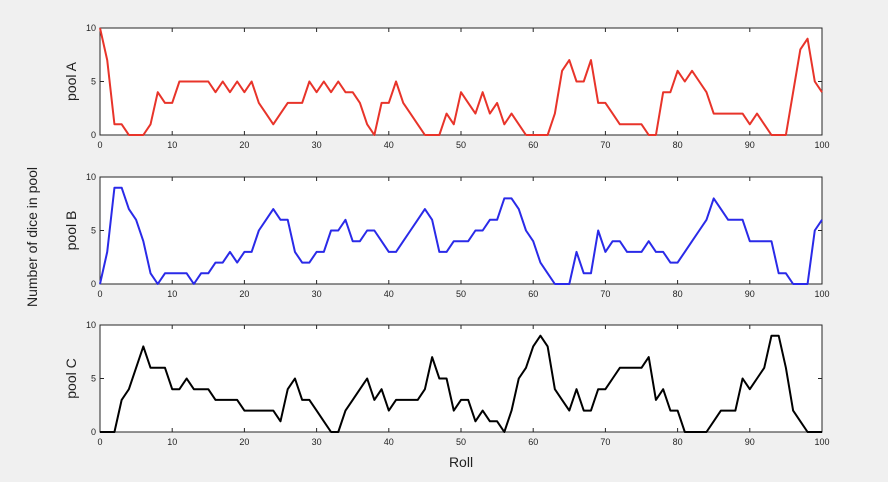  What do you see at coordinates (71, 81) in the screenshot?
I see `panel-ylabel: pool A` at bounding box center [71, 81].